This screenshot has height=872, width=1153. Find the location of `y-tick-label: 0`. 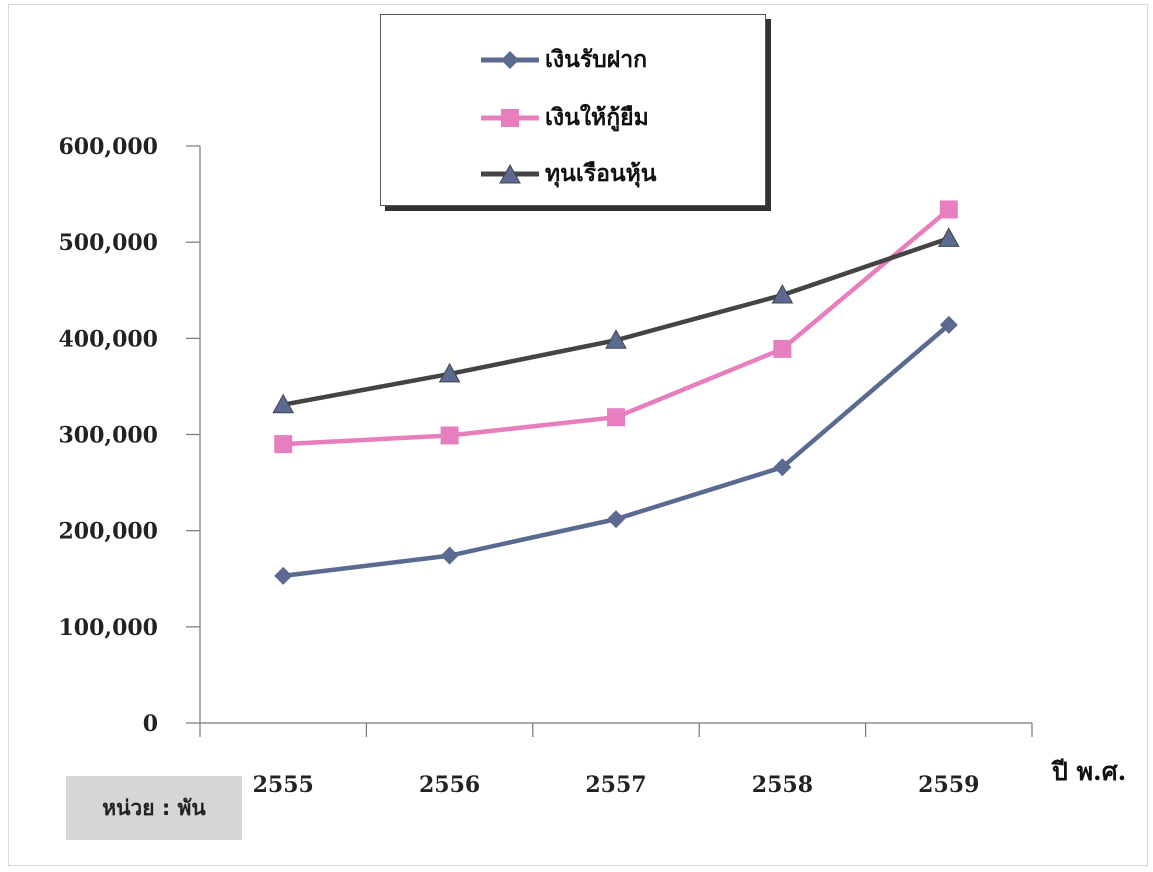

y-tick-label: 0 is located at coordinates (150, 724).